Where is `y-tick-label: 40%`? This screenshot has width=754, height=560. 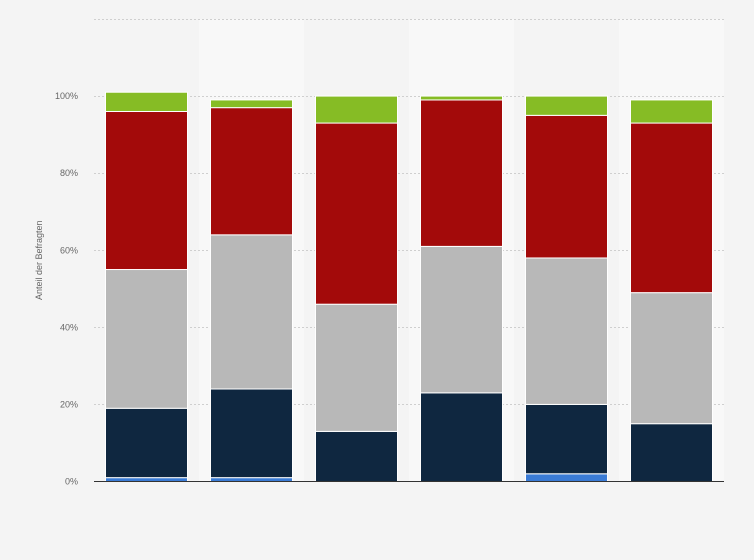 y-tick-label: 40% is located at coordinates (69, 327).